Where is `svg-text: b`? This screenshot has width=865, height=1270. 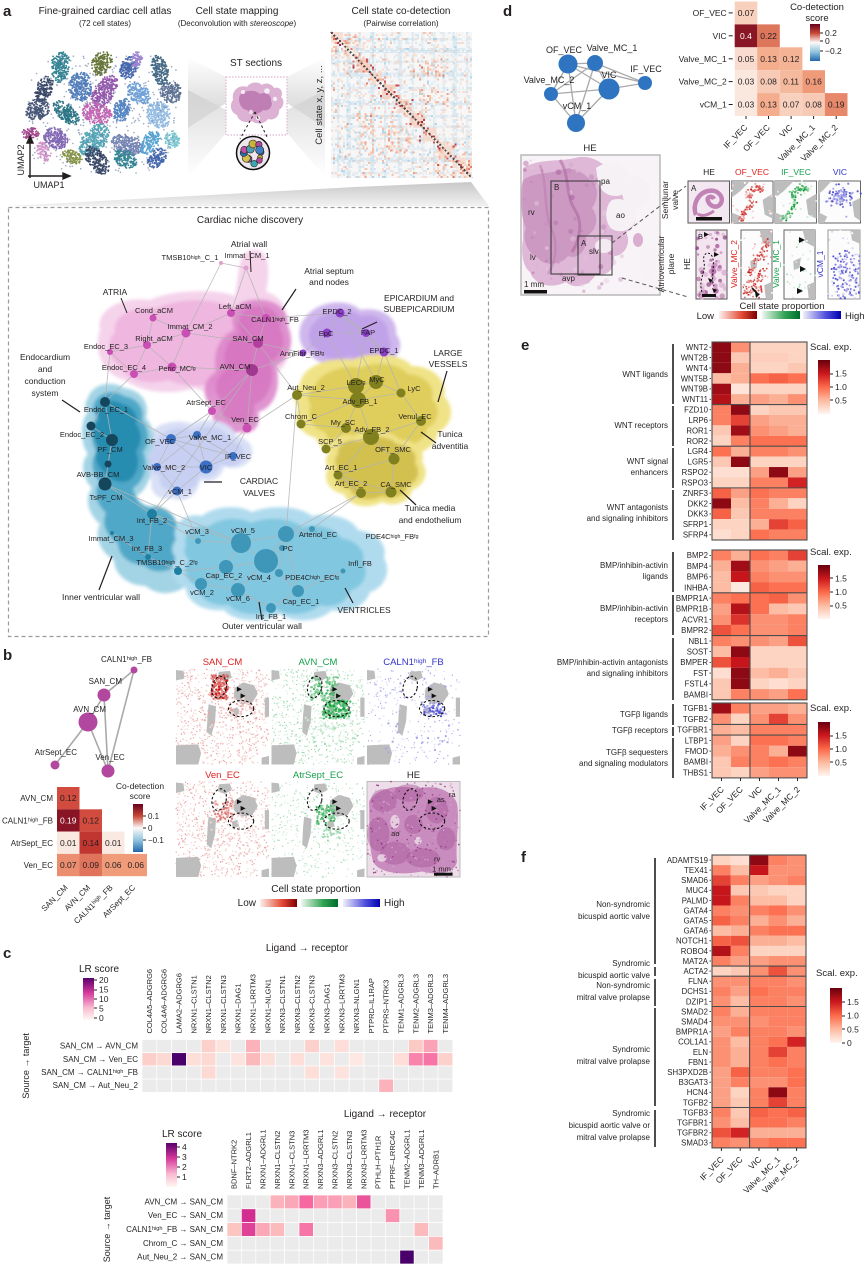 svg-text: b is located at coordinates (7, 655).